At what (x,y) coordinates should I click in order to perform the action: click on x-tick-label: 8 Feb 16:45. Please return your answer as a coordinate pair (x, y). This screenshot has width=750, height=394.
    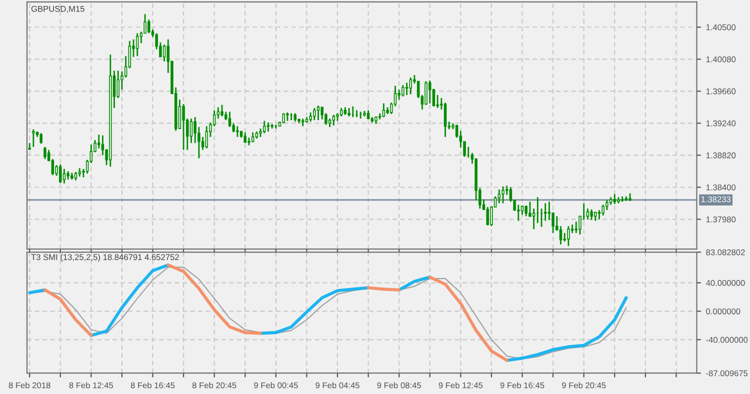
    Looking at the image, I should click on (152, 385).